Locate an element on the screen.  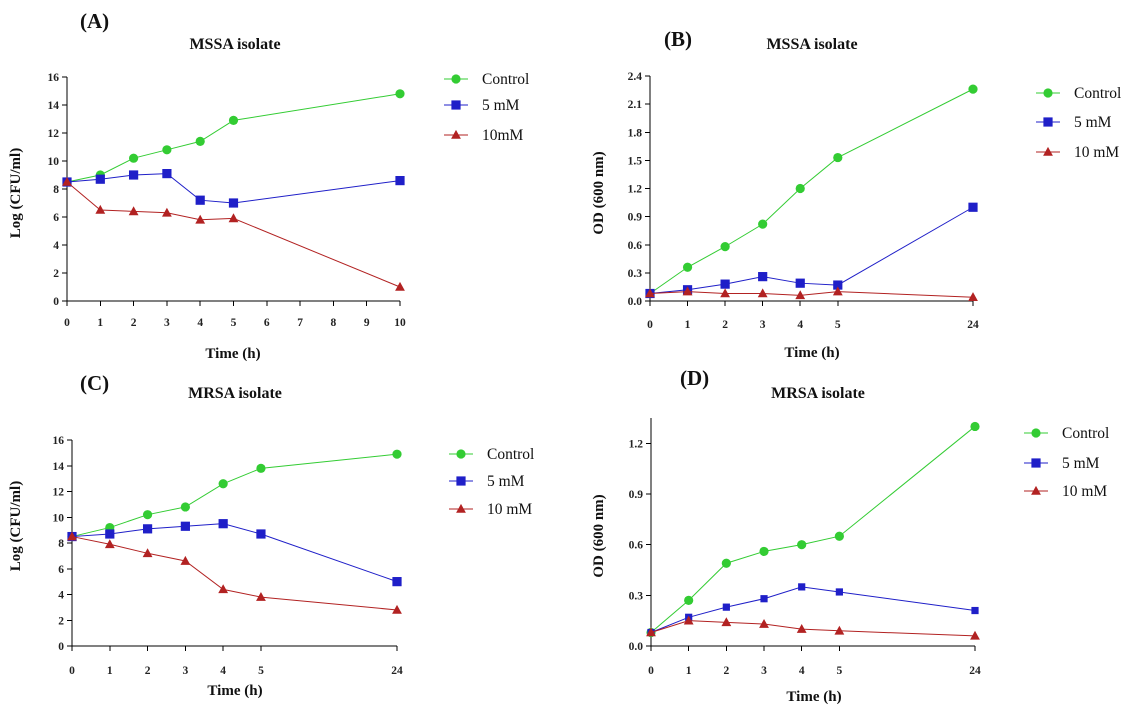
legend-item: Control is located at coordinates (1078, 93).